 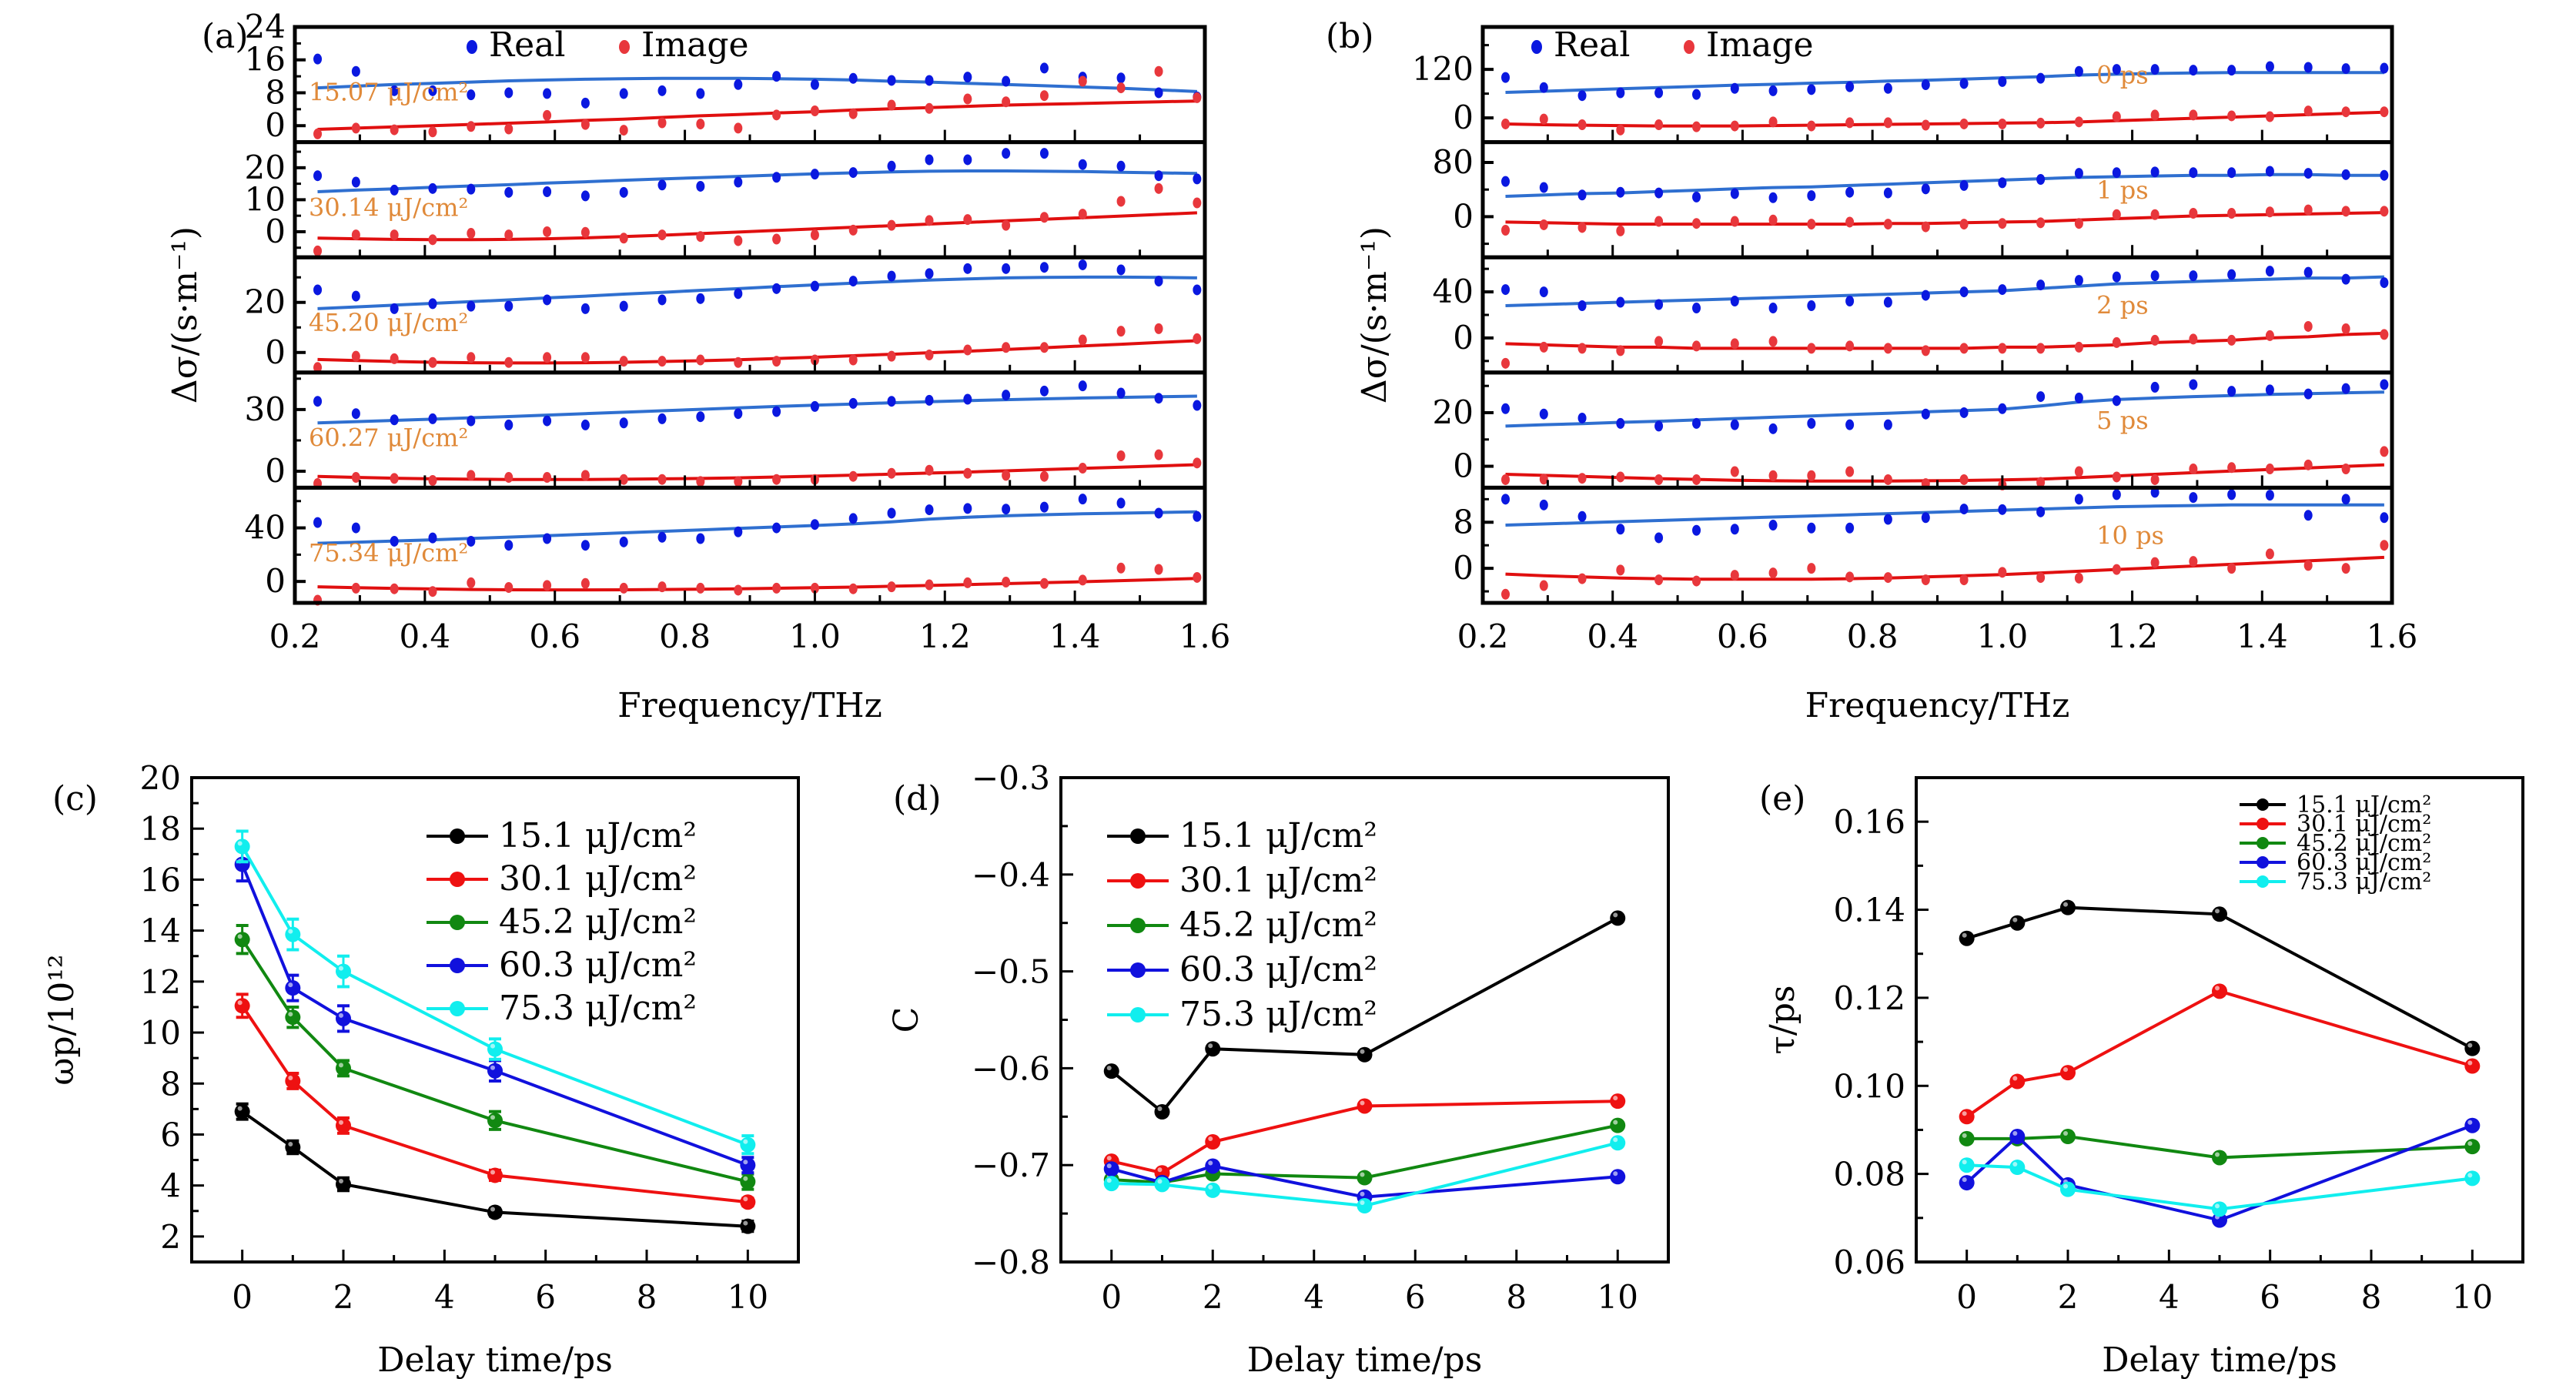 What do you see at coordinates (1760, 45) in the screenshot?
I see `legend-image-label: Image` at bounding box center [1760, 45].